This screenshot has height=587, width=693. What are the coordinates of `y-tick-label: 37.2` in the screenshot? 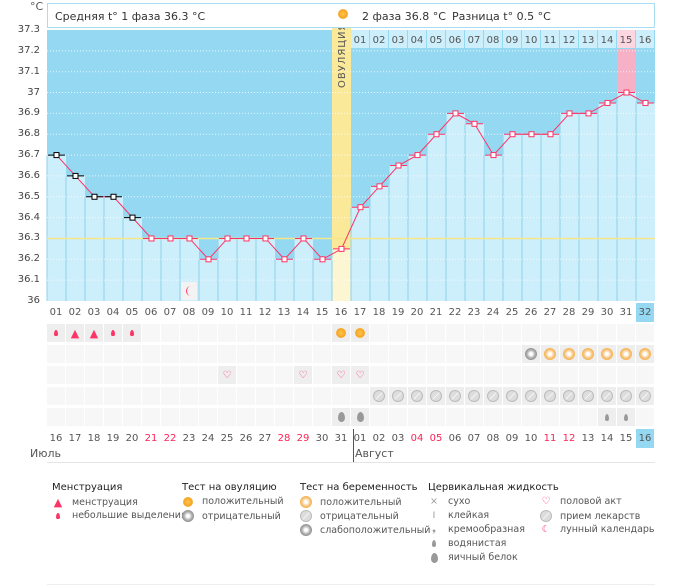 It's located at (28, 50).